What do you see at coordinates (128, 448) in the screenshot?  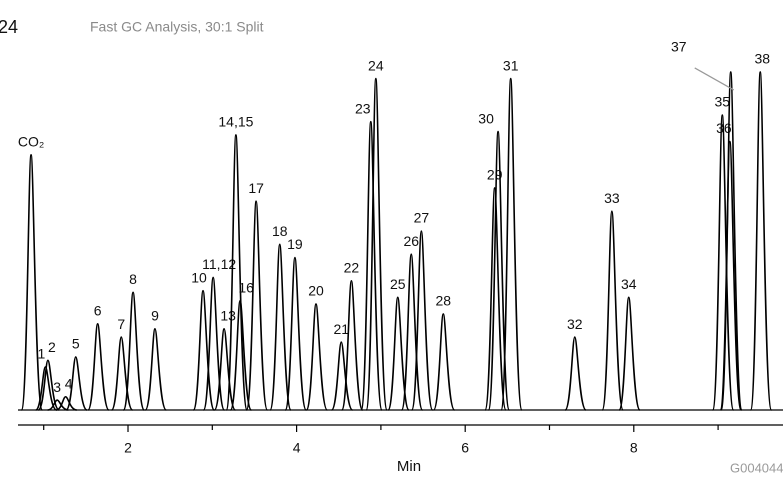 I see `x-tick-label: 2` at bounding box center [128, 448].